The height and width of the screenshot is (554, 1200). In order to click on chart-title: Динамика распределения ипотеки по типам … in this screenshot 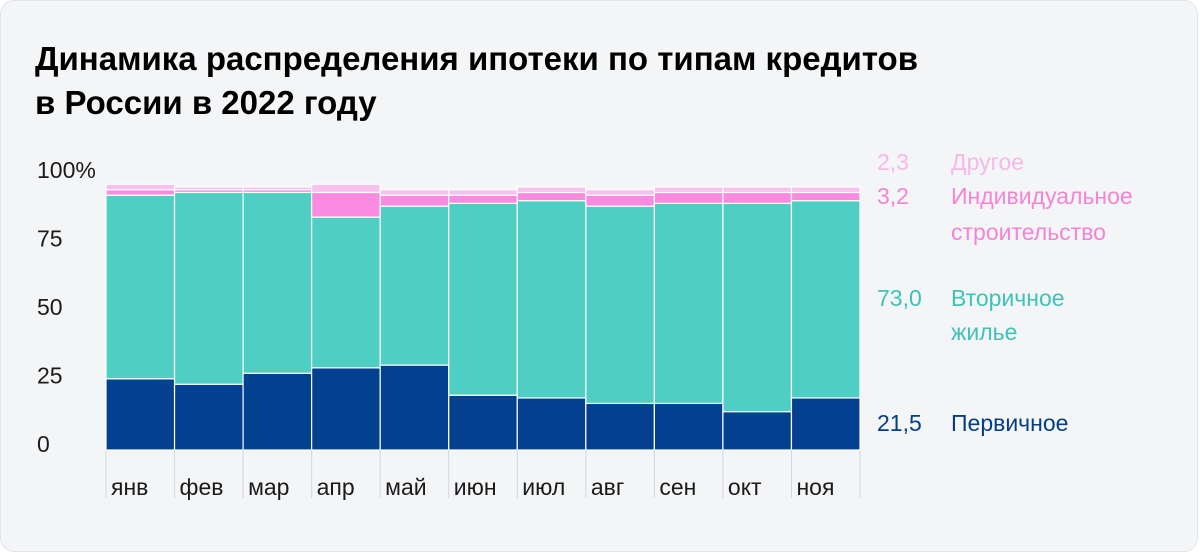, I will do `click(476, 81)`.